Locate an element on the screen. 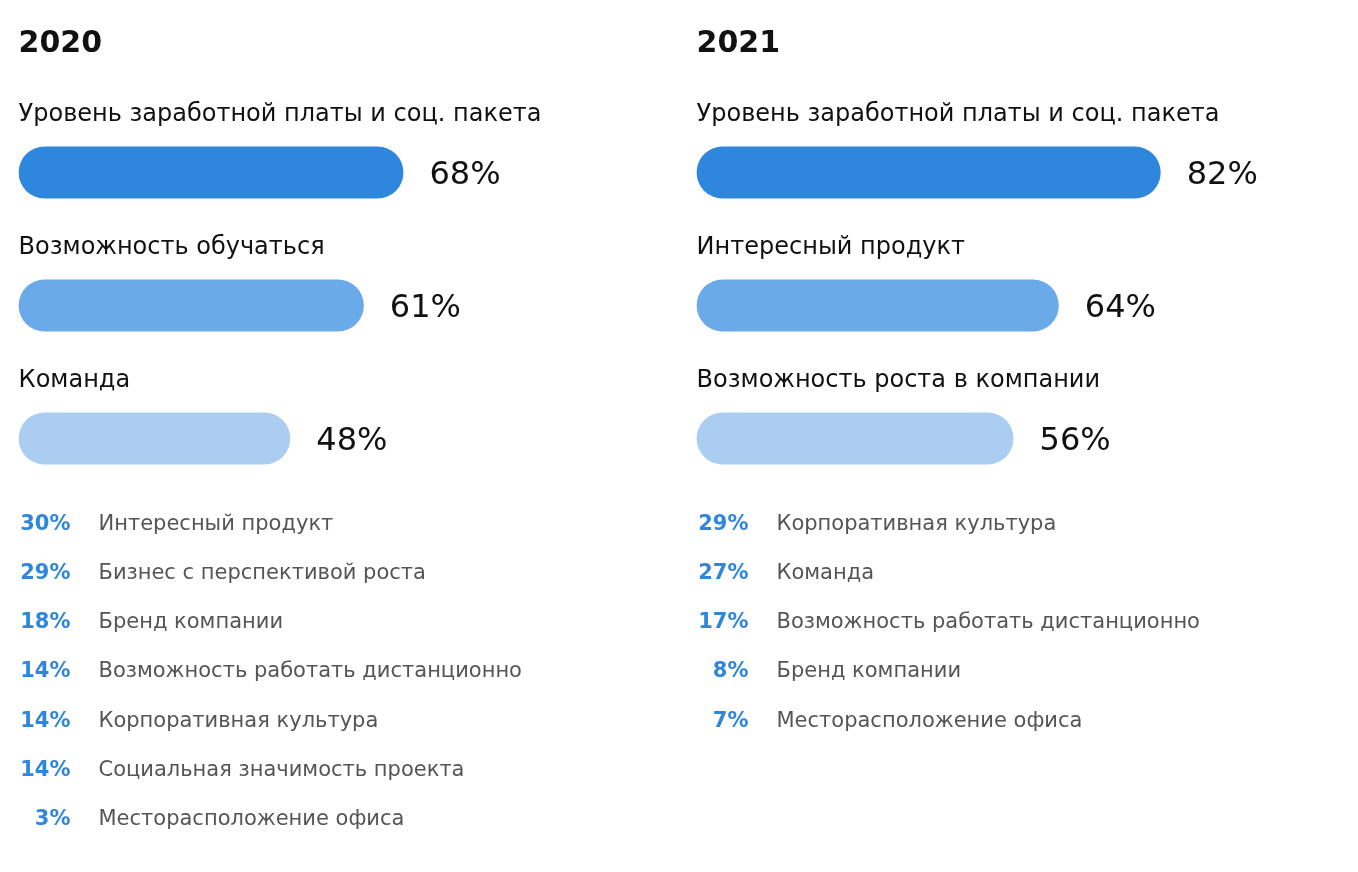  data-label: 68% is located at coordinates (465, 172).